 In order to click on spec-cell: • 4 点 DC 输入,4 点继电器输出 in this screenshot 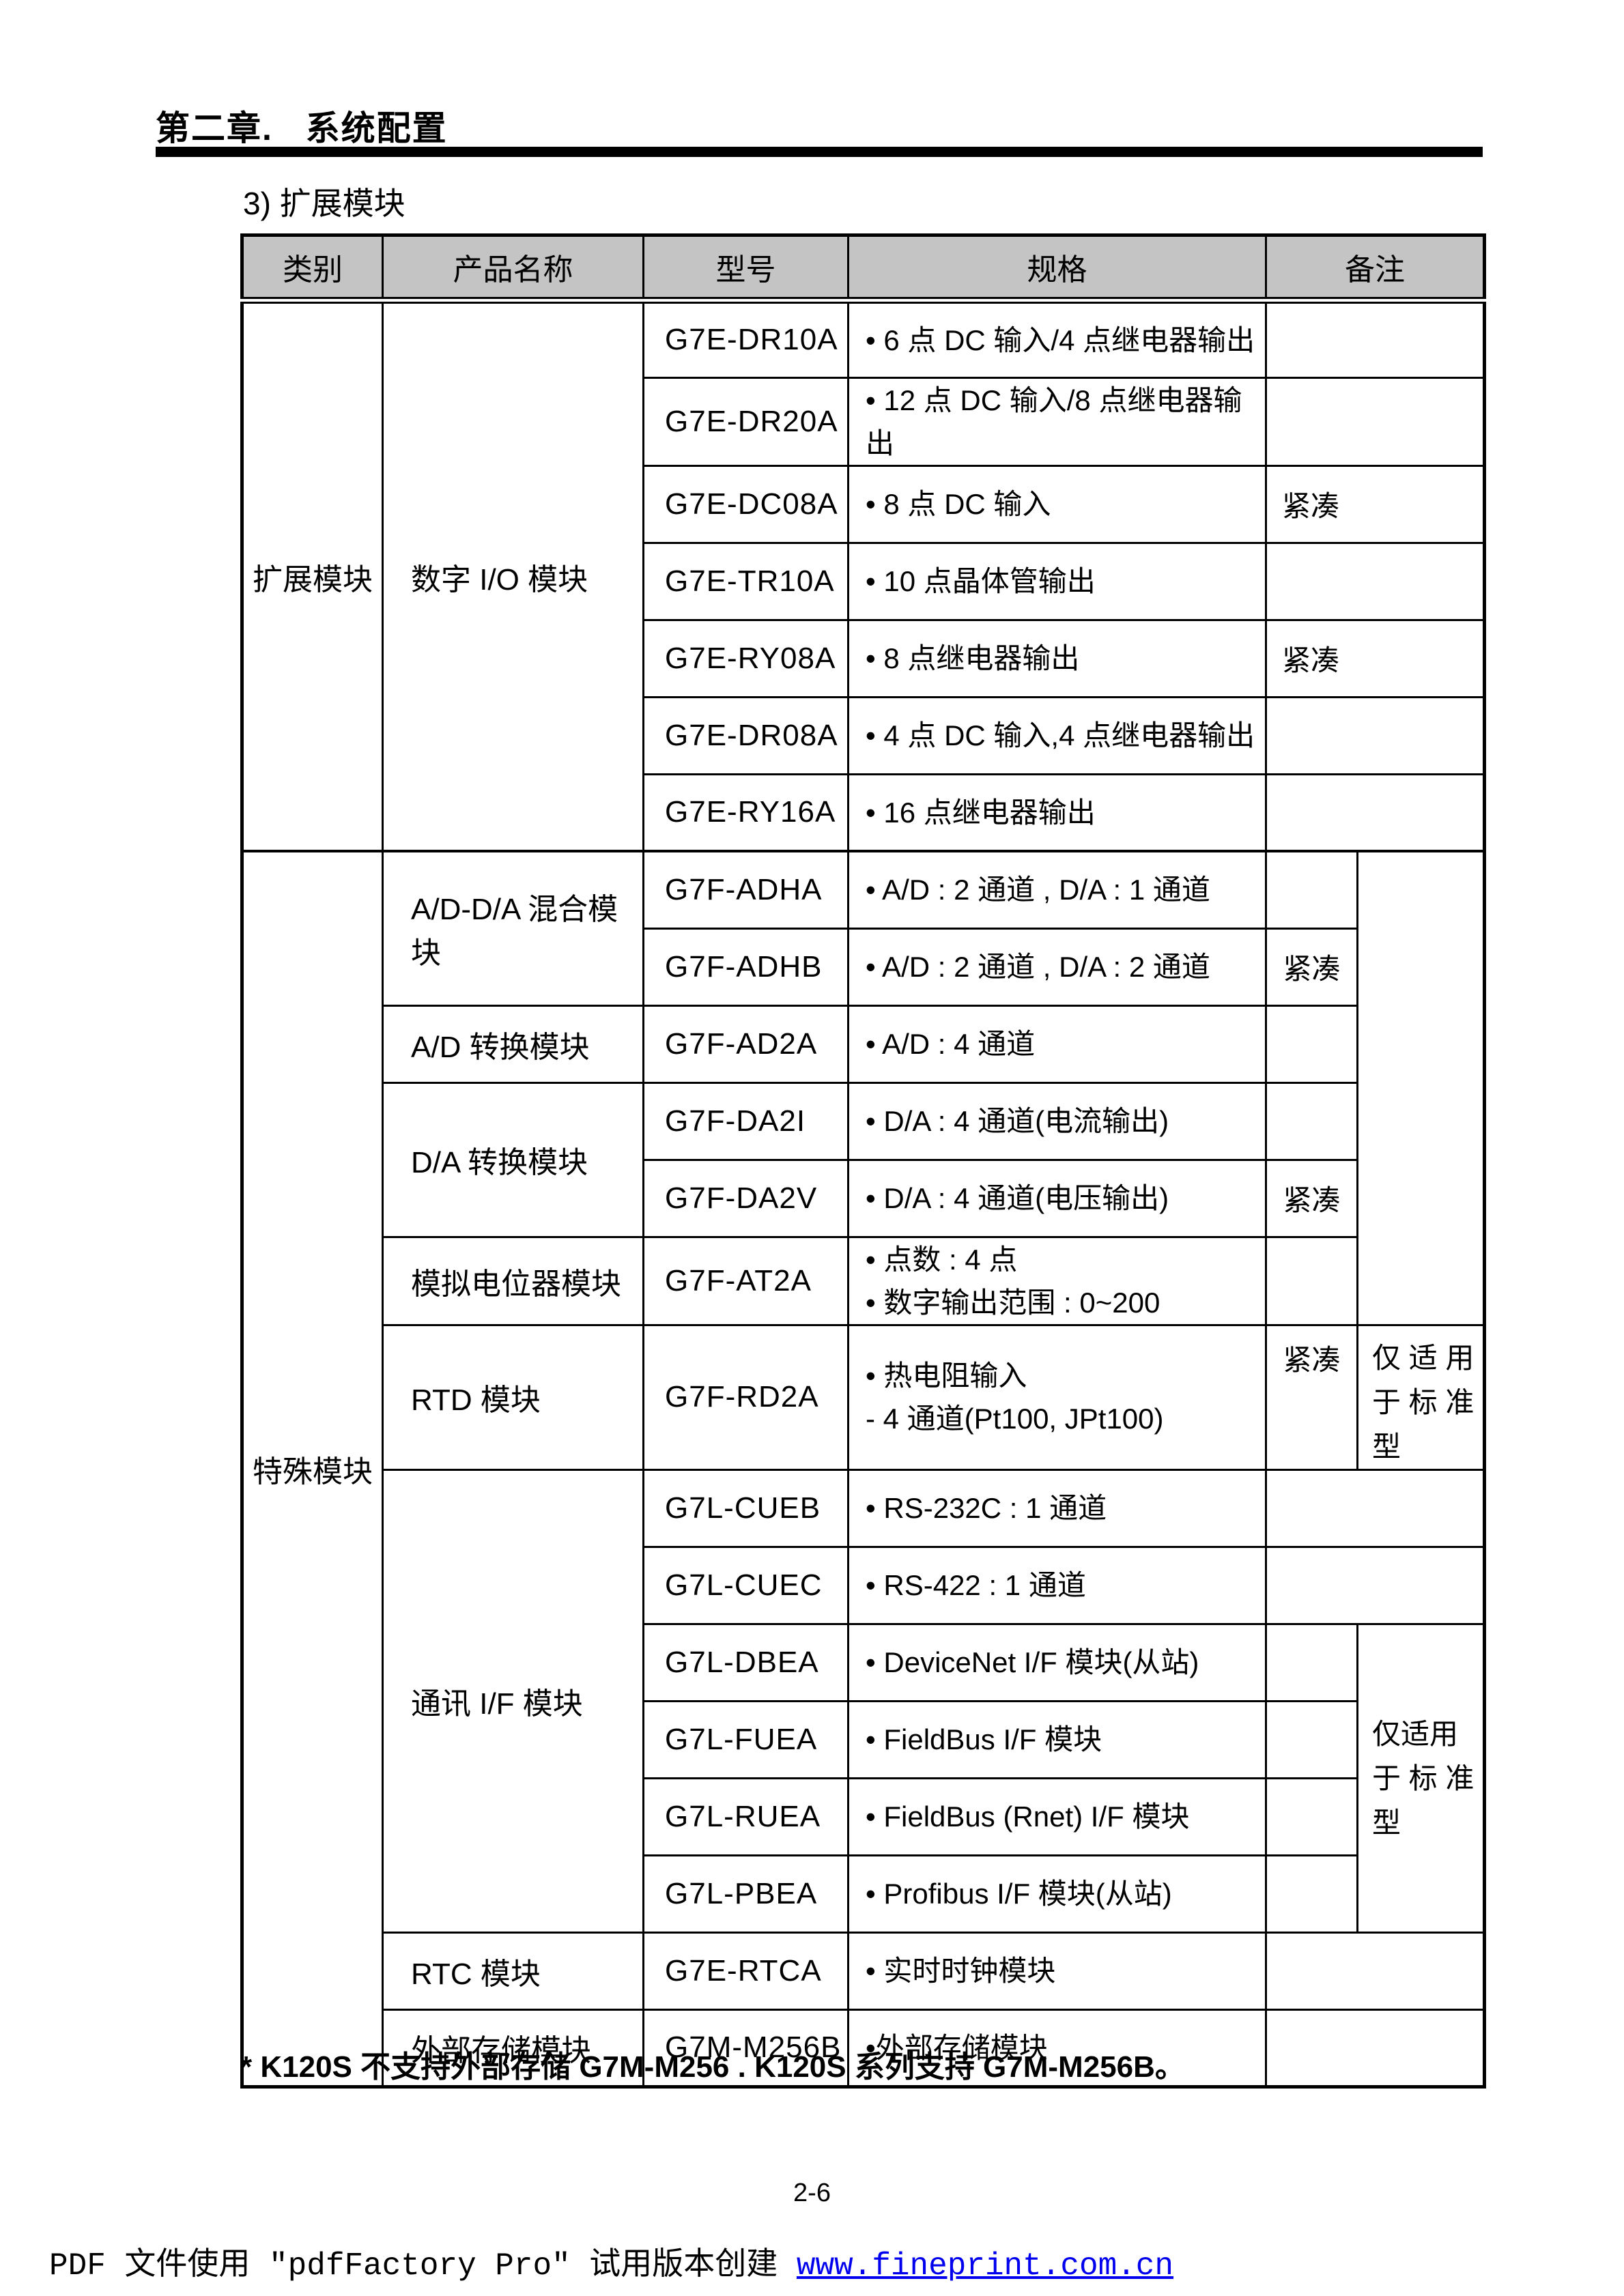, I will do `click(1057, 735)`.